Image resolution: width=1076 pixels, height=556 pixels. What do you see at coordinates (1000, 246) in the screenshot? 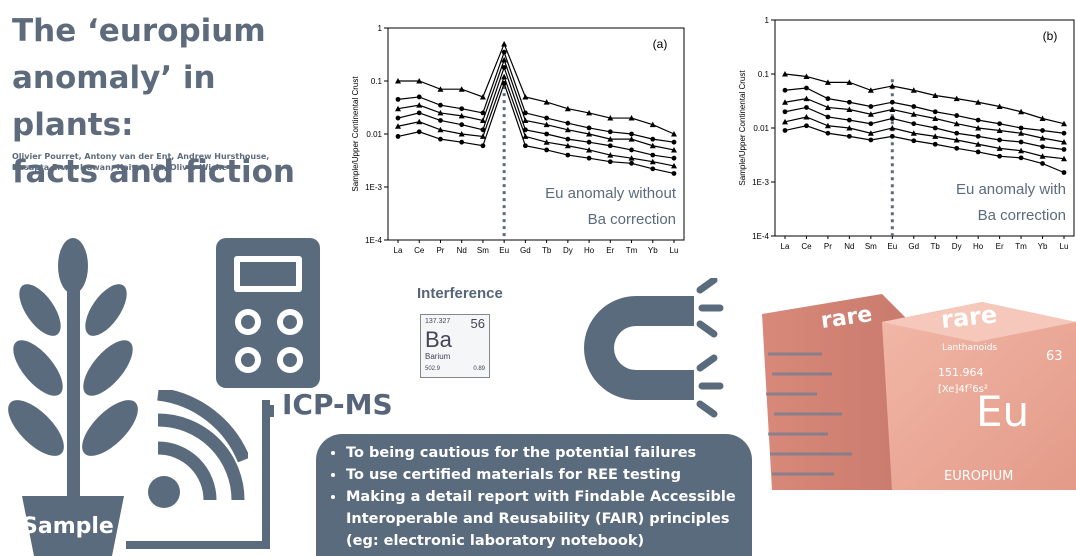
I see `chart-b-xtick-label: Er` at bounding box center [1000, 246].